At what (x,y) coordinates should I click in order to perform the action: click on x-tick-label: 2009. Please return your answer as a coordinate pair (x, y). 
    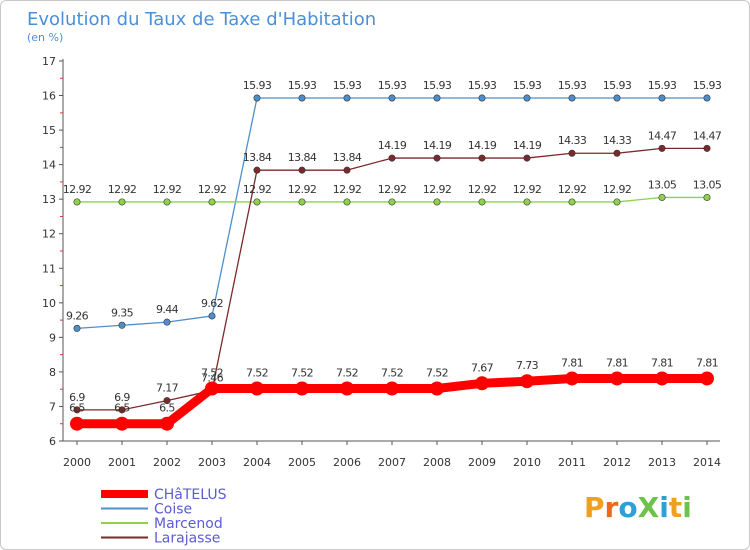
    Looking at the image, I should click on (482, 462).